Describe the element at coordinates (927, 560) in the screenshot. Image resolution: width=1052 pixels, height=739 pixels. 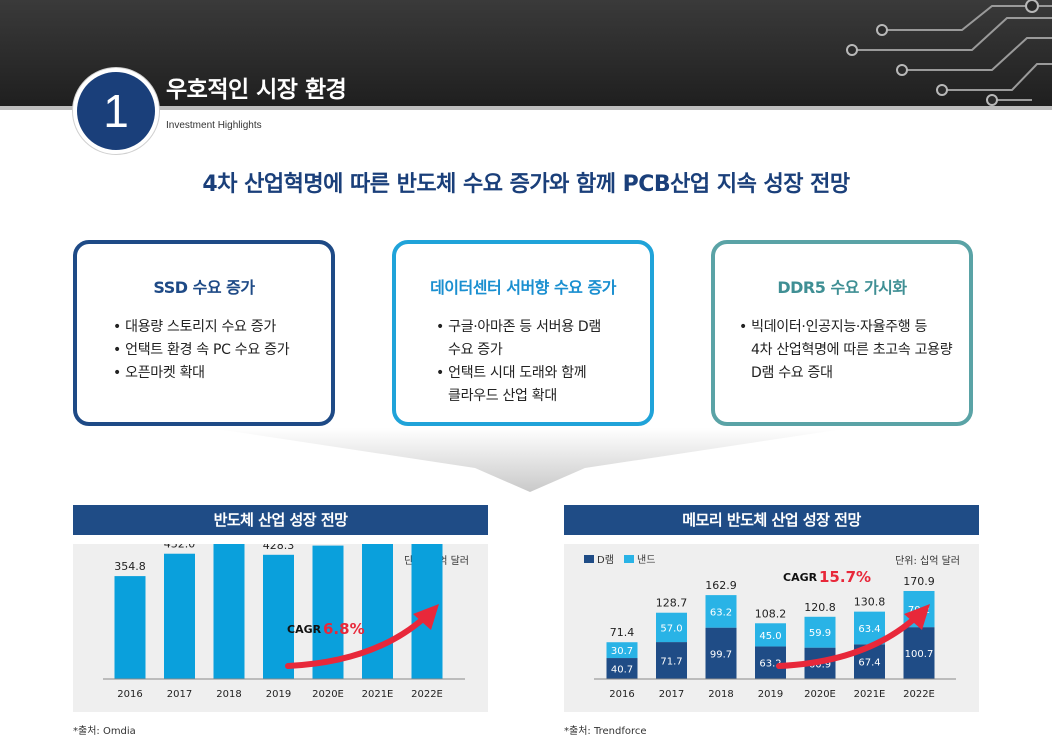
I see `chart2-unit: 단위: 십억 달러` at that location.